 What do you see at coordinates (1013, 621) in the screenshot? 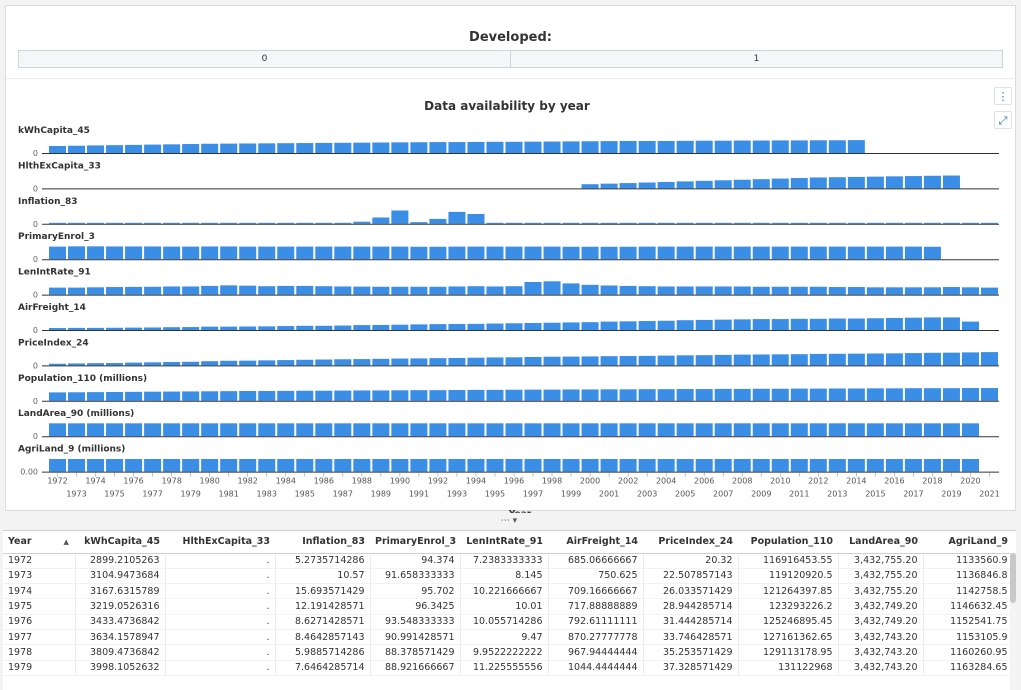
I see `table-scrollbar-track` at bounding box center [1013, 621].